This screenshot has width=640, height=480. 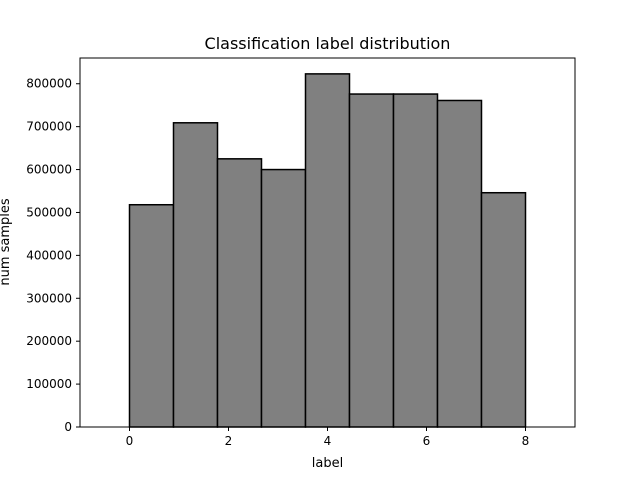 I want to click on x-axis-ticks: 0 2 4 6 8, so click(x=328, y=437).